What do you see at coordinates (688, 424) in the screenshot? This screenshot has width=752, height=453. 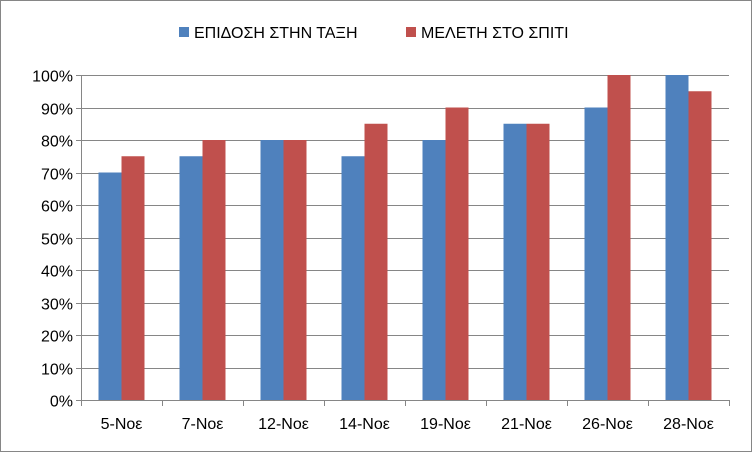 I see `x-tick-label: 28-Νοε` at bounding box center [688, 424].